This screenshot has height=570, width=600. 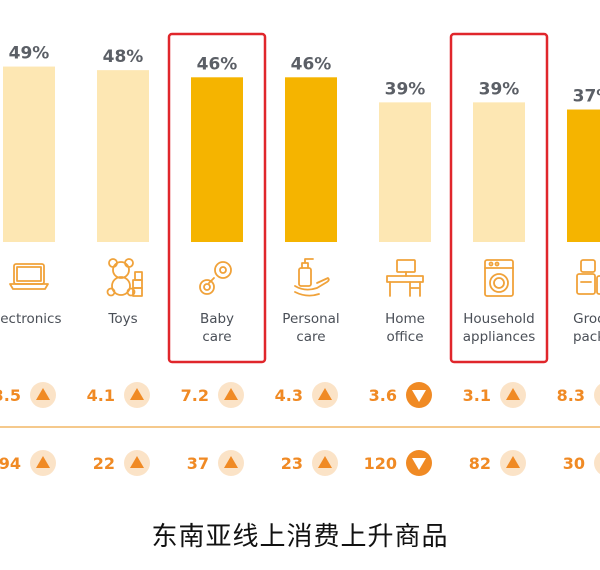 What do you see at coordinates (217, 328) in the screenshot?
I see `category-label-baby-care: Baby care` at bounding box center [217, 328].